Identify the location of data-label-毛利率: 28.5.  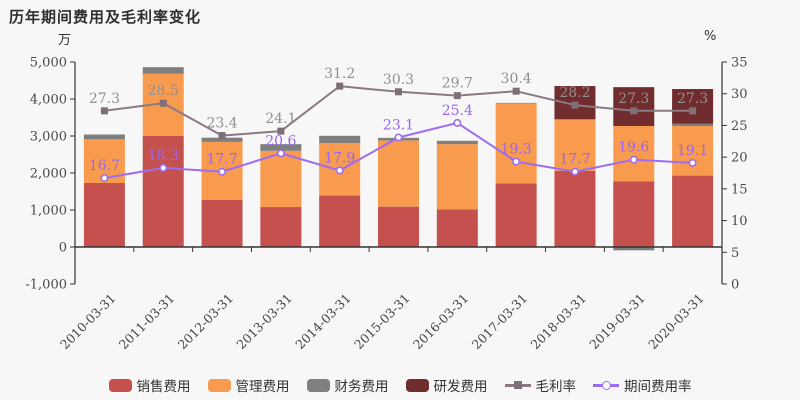
(163, 91).